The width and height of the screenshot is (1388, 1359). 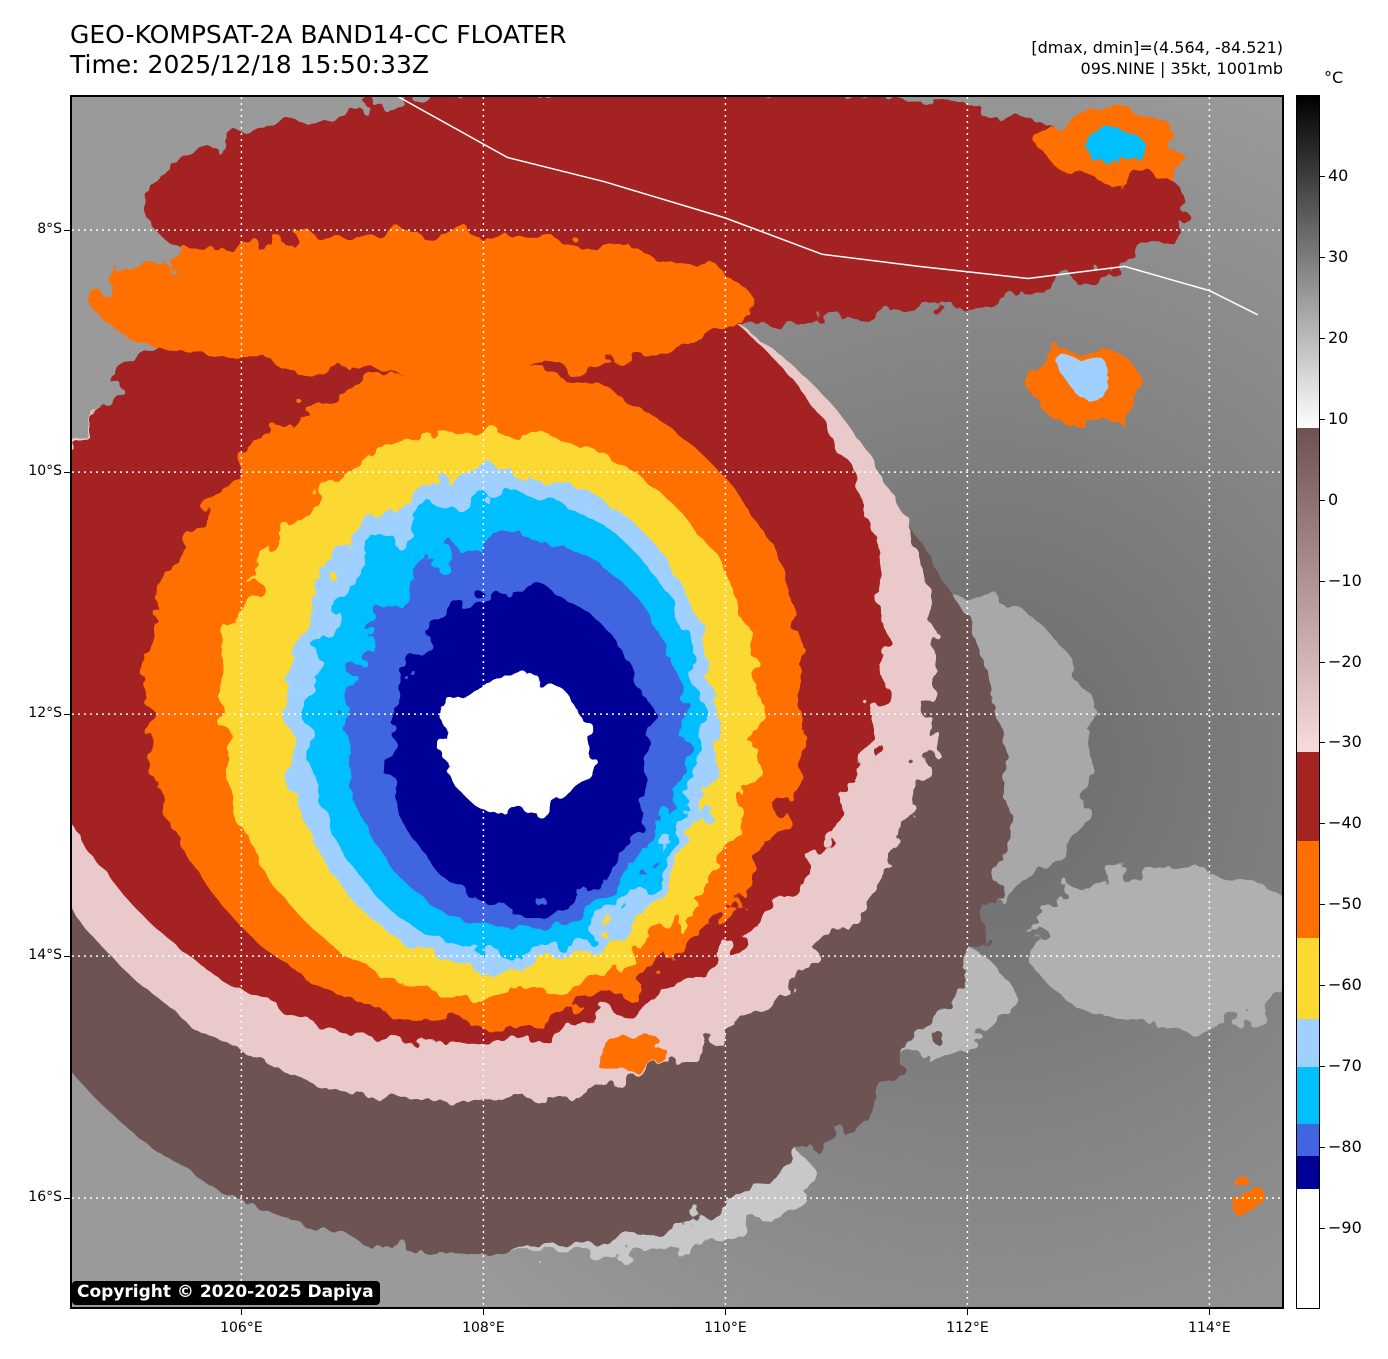 What do you see at coordinates (1334, 77) in the screenshot?
I see `colorbar-unit: °C` at bounding box center [1334, 77].